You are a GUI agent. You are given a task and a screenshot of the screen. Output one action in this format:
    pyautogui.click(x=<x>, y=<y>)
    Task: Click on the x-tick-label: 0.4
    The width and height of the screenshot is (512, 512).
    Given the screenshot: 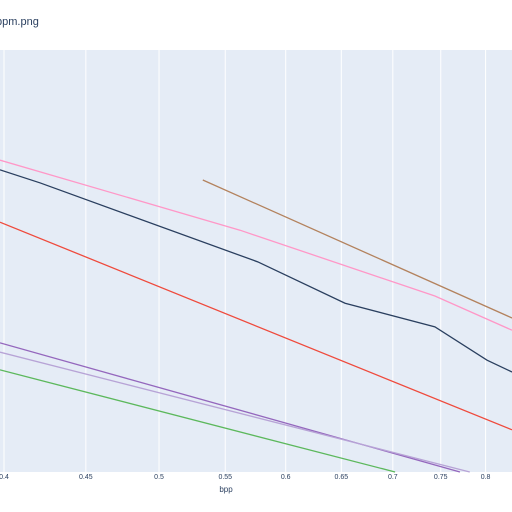 What is the action you would take?
    pyautogui.click(x=4, y=477)
    